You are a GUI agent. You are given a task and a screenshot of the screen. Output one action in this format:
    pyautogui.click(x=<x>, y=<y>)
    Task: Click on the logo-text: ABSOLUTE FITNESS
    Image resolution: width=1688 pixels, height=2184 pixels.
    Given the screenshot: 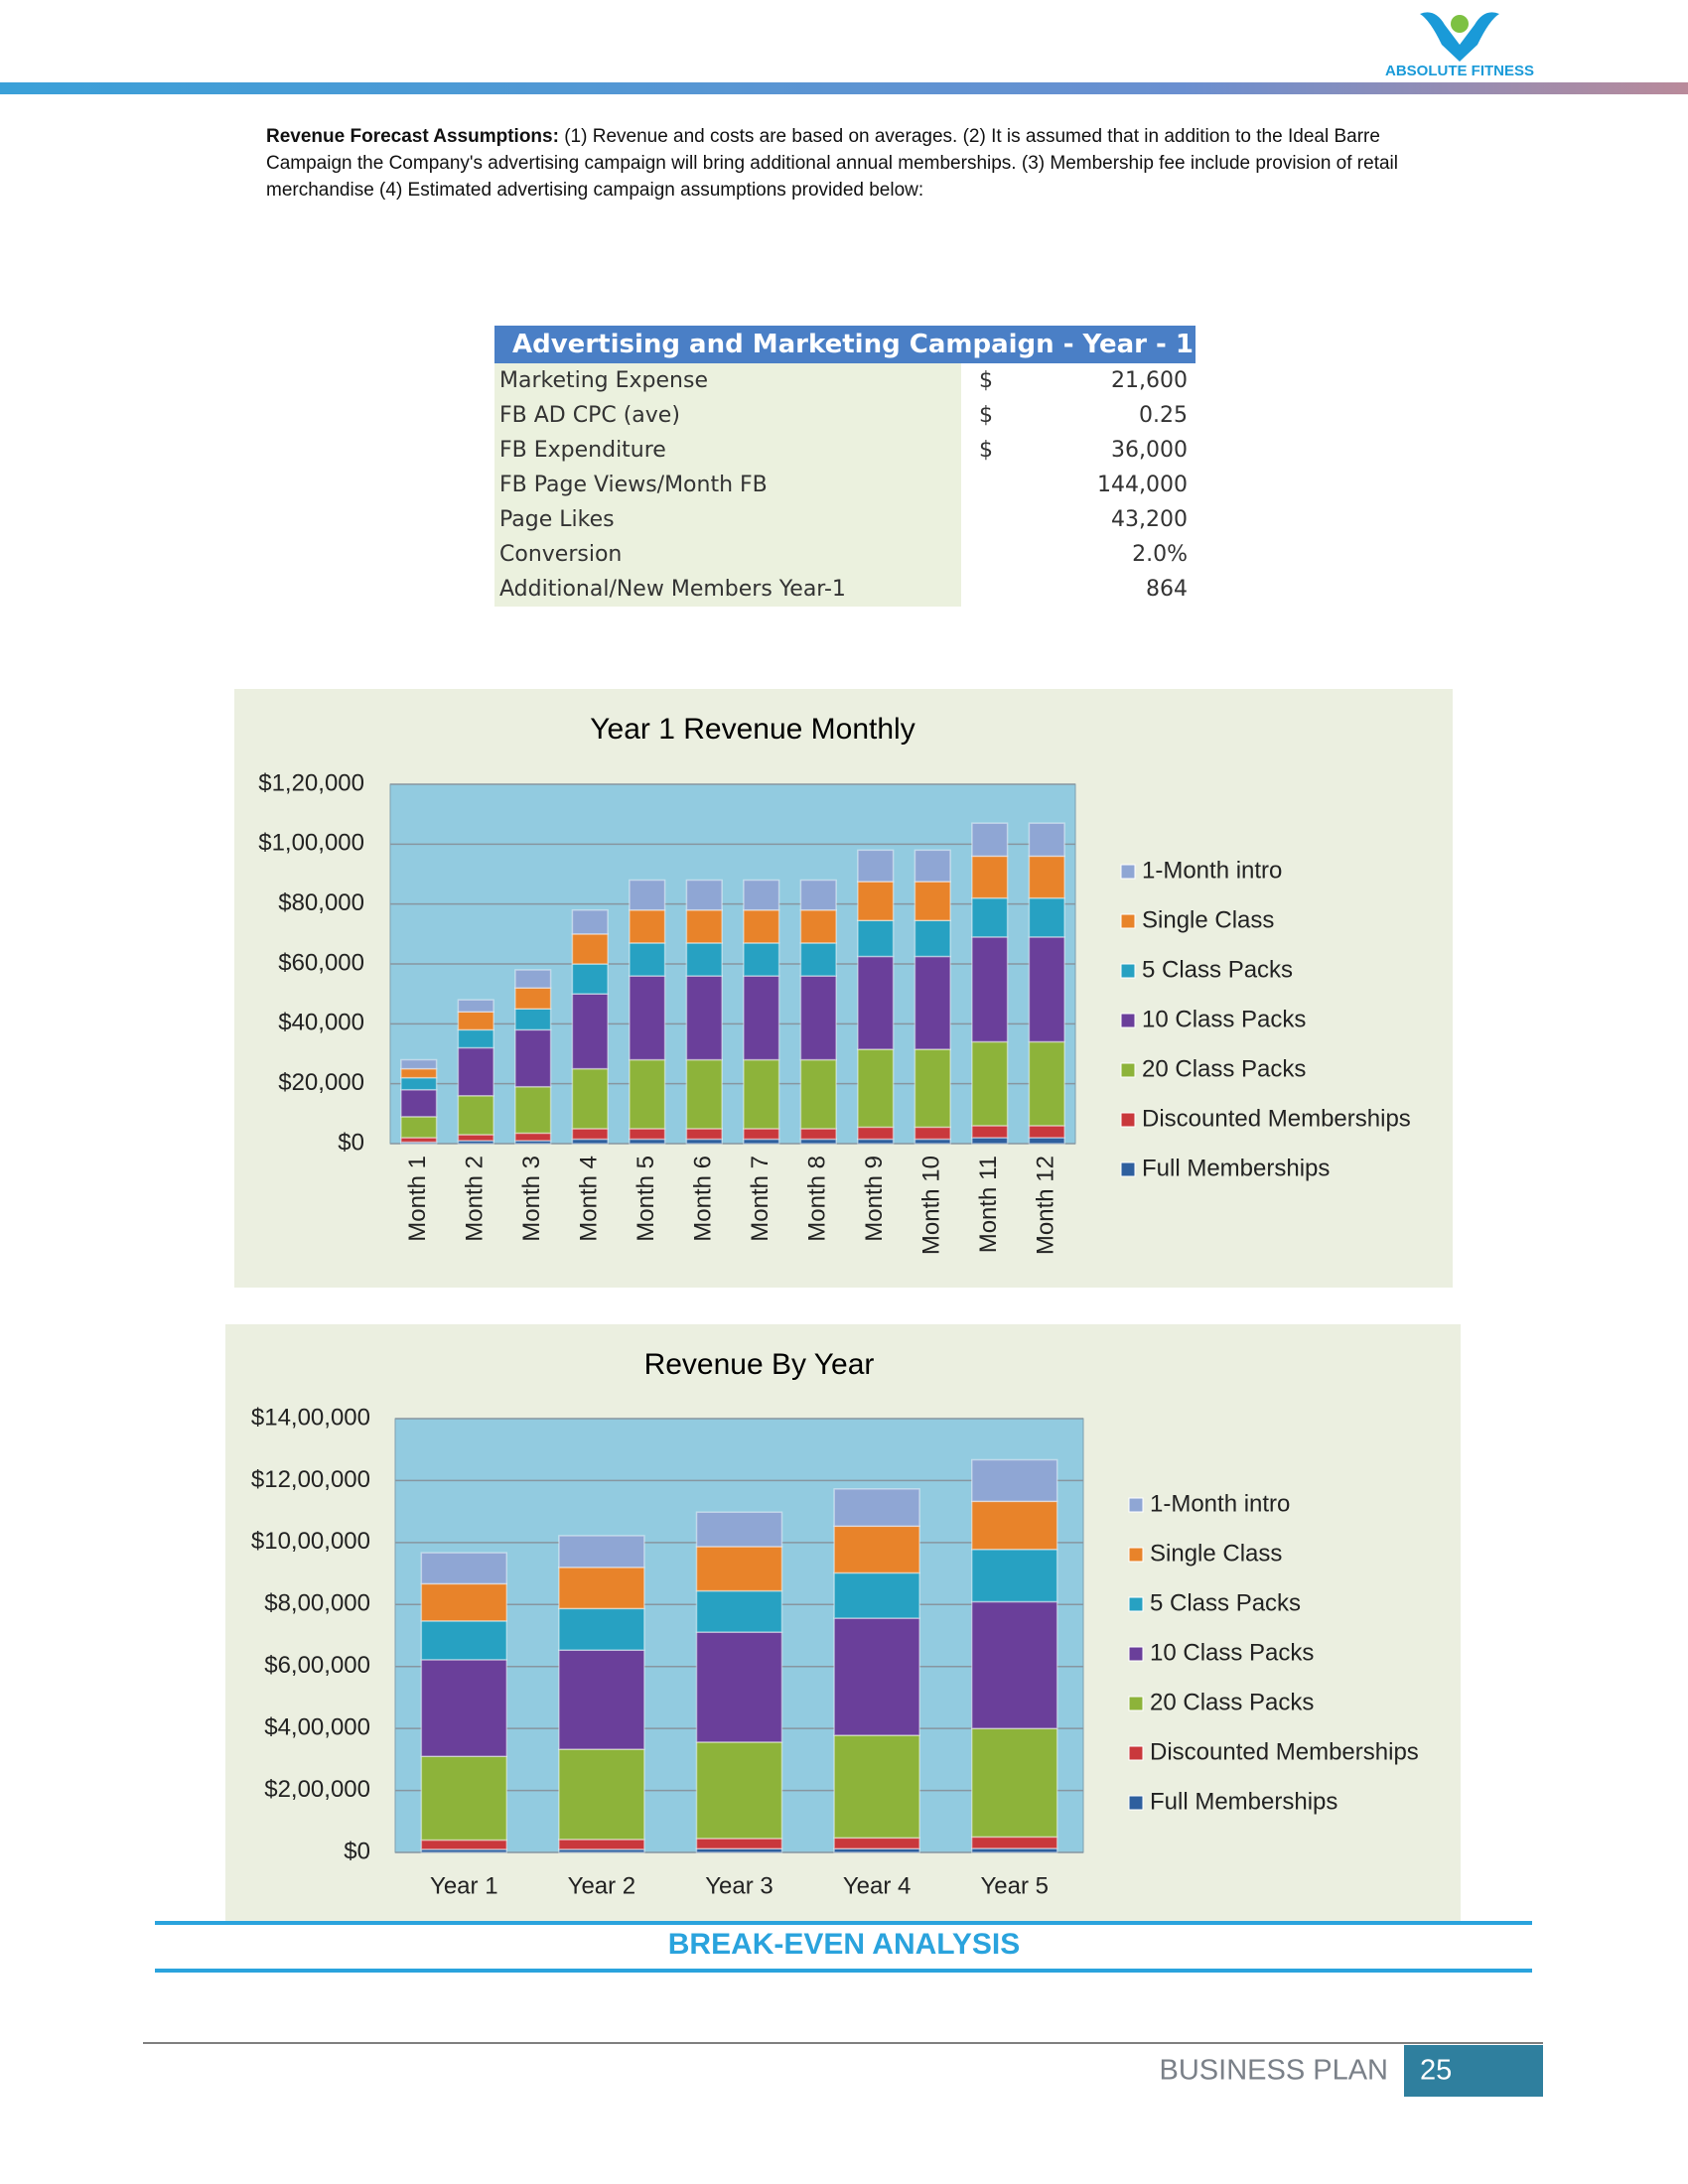 What is the action you would take?
    pyautogui.click(x=1459, y=71)
    